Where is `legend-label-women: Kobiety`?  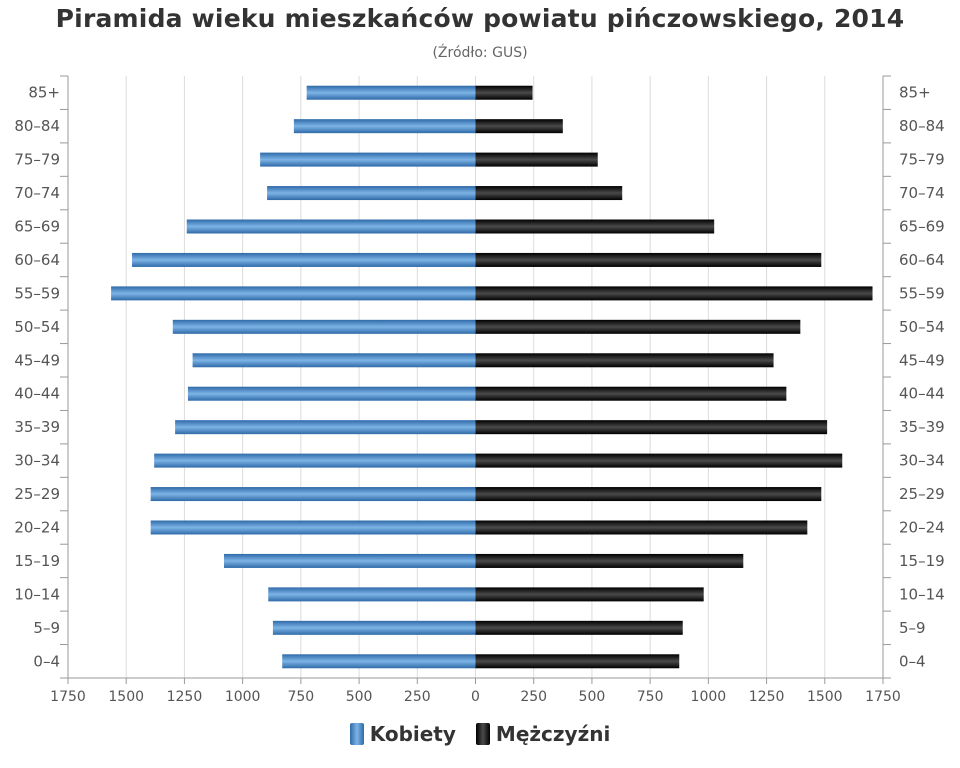
legend-label-women: Kobiety is located at coordinates (412, 734).